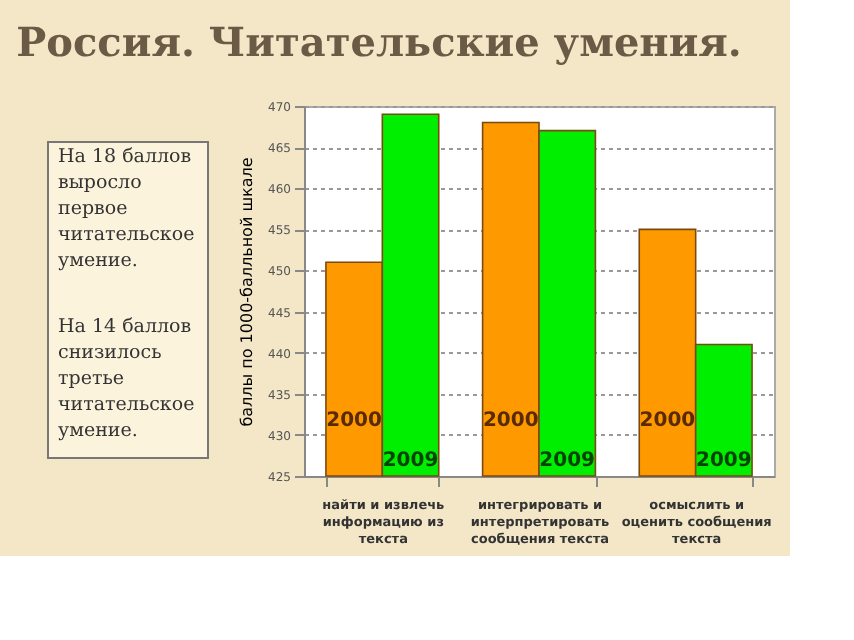 The height and width of the screenshot is (640, 854). Describe the element at coordinates (127, 209) in the screenshot. I see `text: На 18 баллов выросло первое читательское умение.` at that location.